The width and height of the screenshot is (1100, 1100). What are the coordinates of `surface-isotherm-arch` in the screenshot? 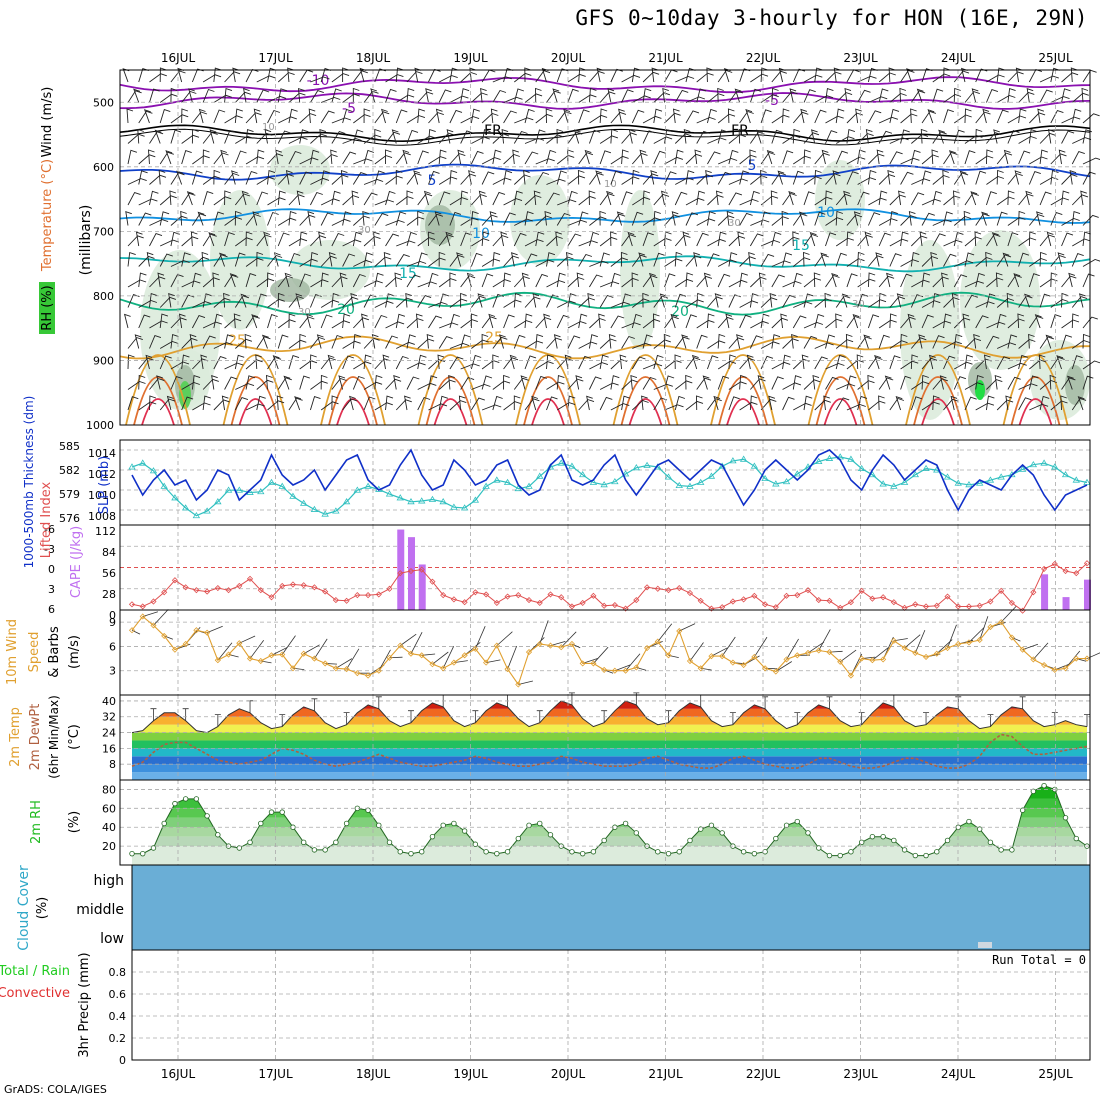 It's located at (255, 412).